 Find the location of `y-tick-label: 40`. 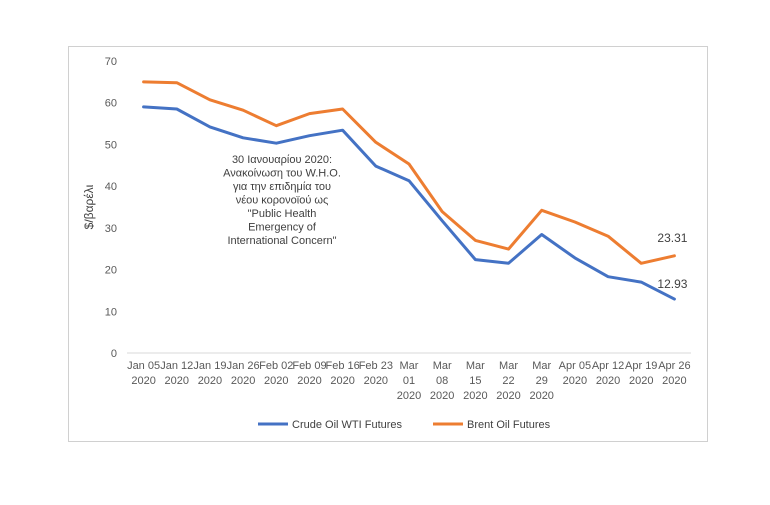

y-tick-label: 40 is located at coordinates (111, 187).